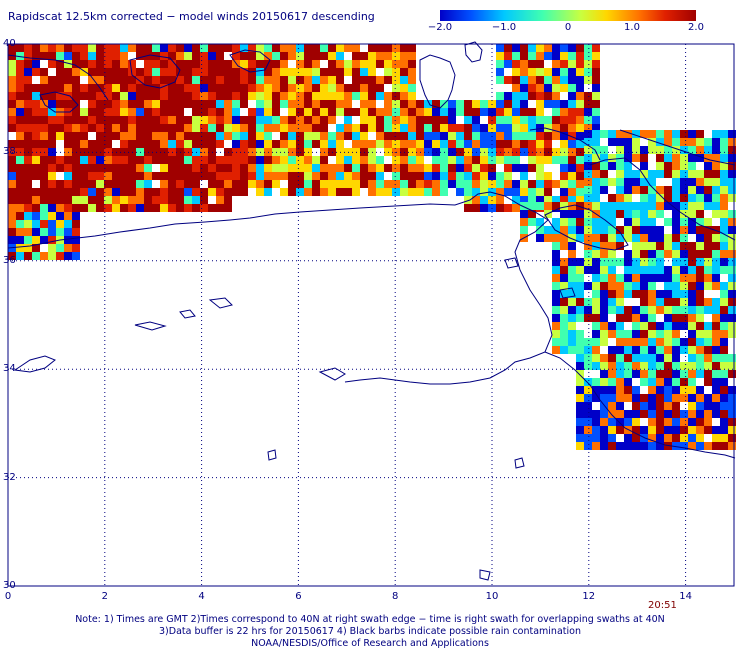 This screenshot has height=650, width=740. Describe the element at coordinates (8, 596) in the screenshot. I see `lon-label: 0` at that location.